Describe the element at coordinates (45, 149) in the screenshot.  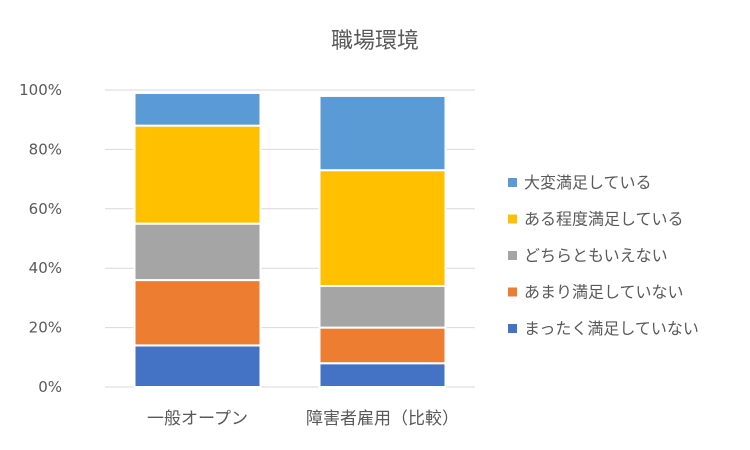
I see `y-tick-label: 80%` at that location.